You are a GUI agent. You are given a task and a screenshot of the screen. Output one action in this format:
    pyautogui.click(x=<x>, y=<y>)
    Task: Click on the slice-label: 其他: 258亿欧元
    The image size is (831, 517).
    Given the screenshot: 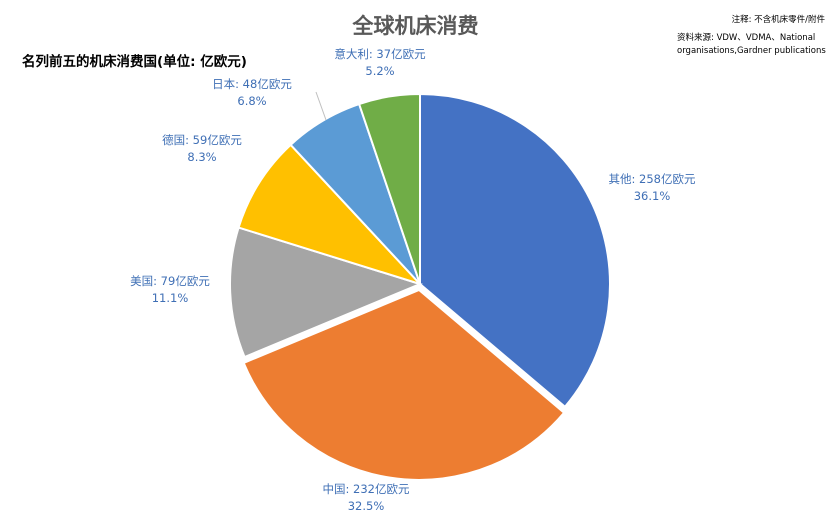 What is the action you would take?
    pyautogui.click(x=652, y=179)
    